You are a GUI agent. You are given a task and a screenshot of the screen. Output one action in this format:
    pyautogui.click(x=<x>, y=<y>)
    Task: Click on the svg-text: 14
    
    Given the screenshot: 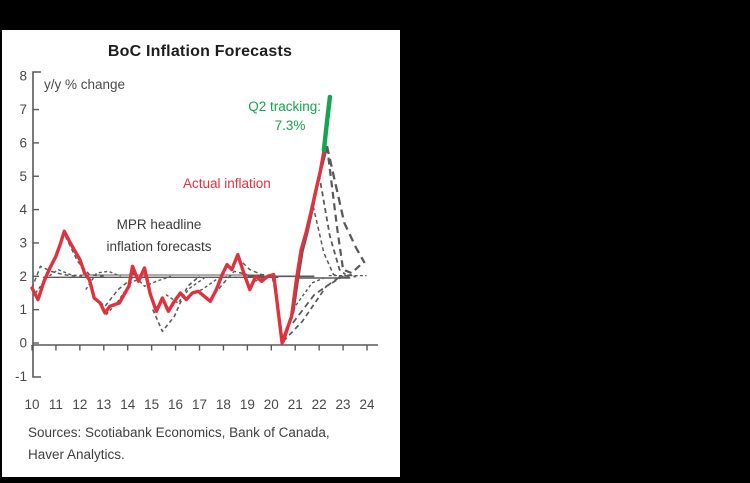 What is the action you would take?
    pyautogui.click(x=128, y=404)
    